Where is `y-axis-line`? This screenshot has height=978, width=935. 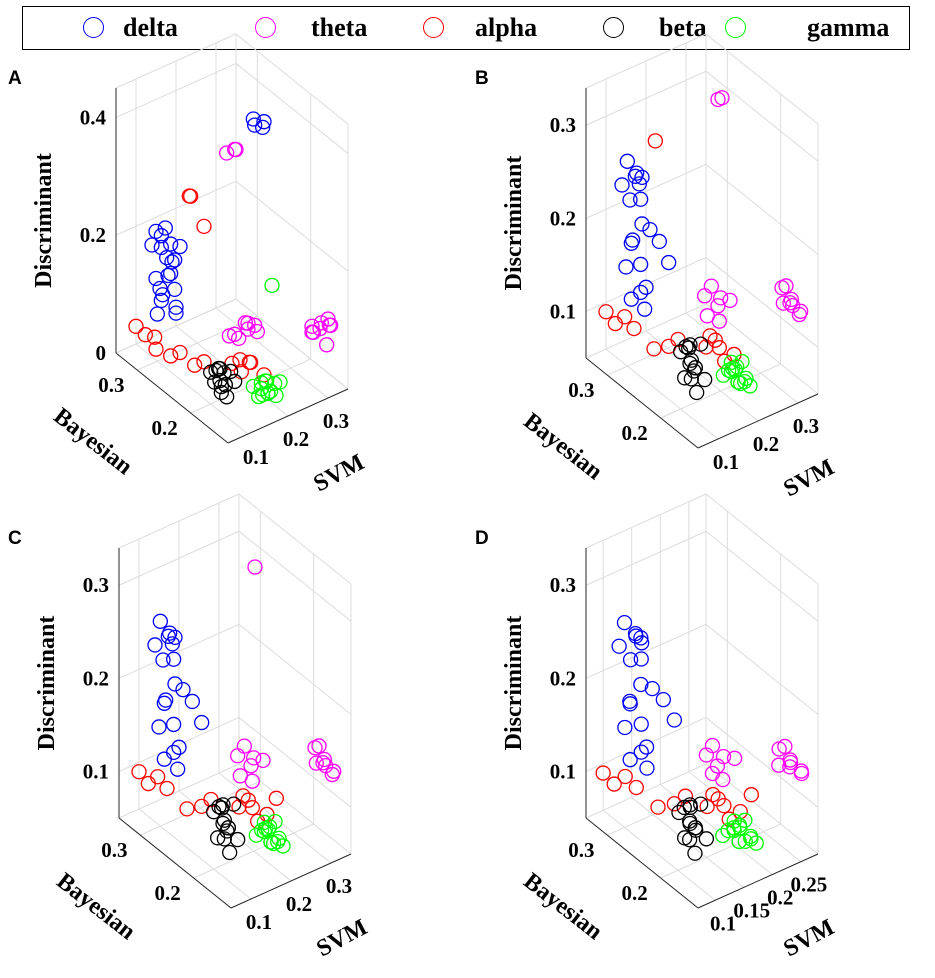
y-axis-line is located at coordinates (642, 403).